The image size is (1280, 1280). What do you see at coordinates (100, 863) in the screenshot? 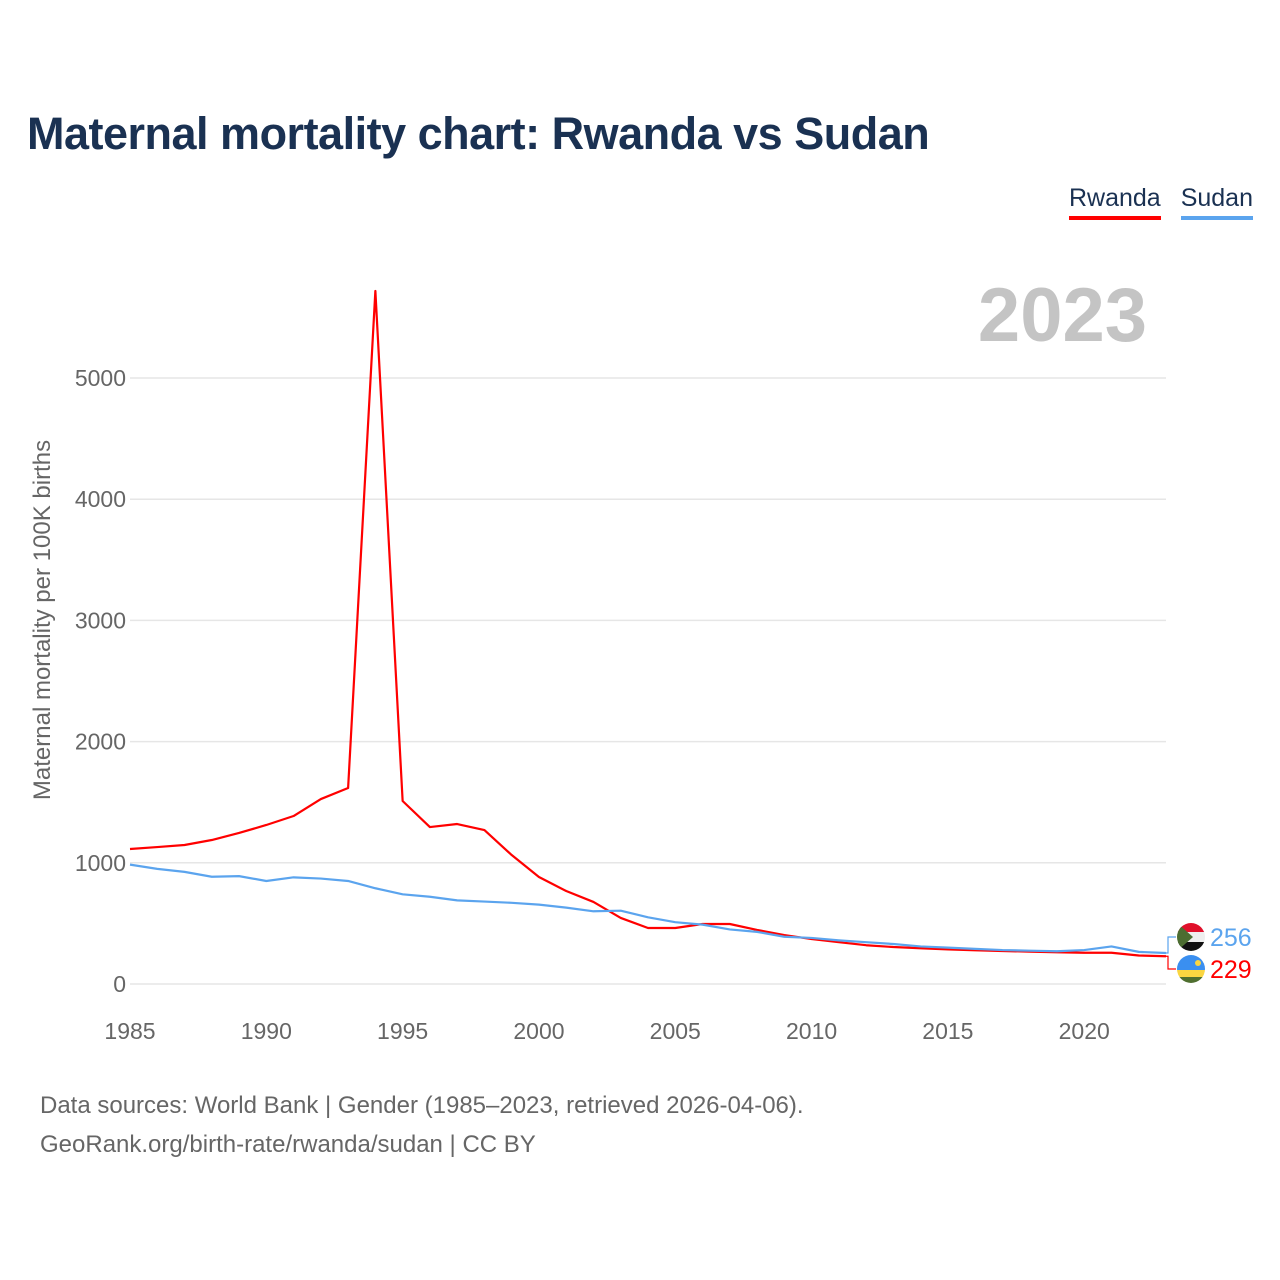
I see `y-tick-label: 1000` at bounding box center [100, 863].